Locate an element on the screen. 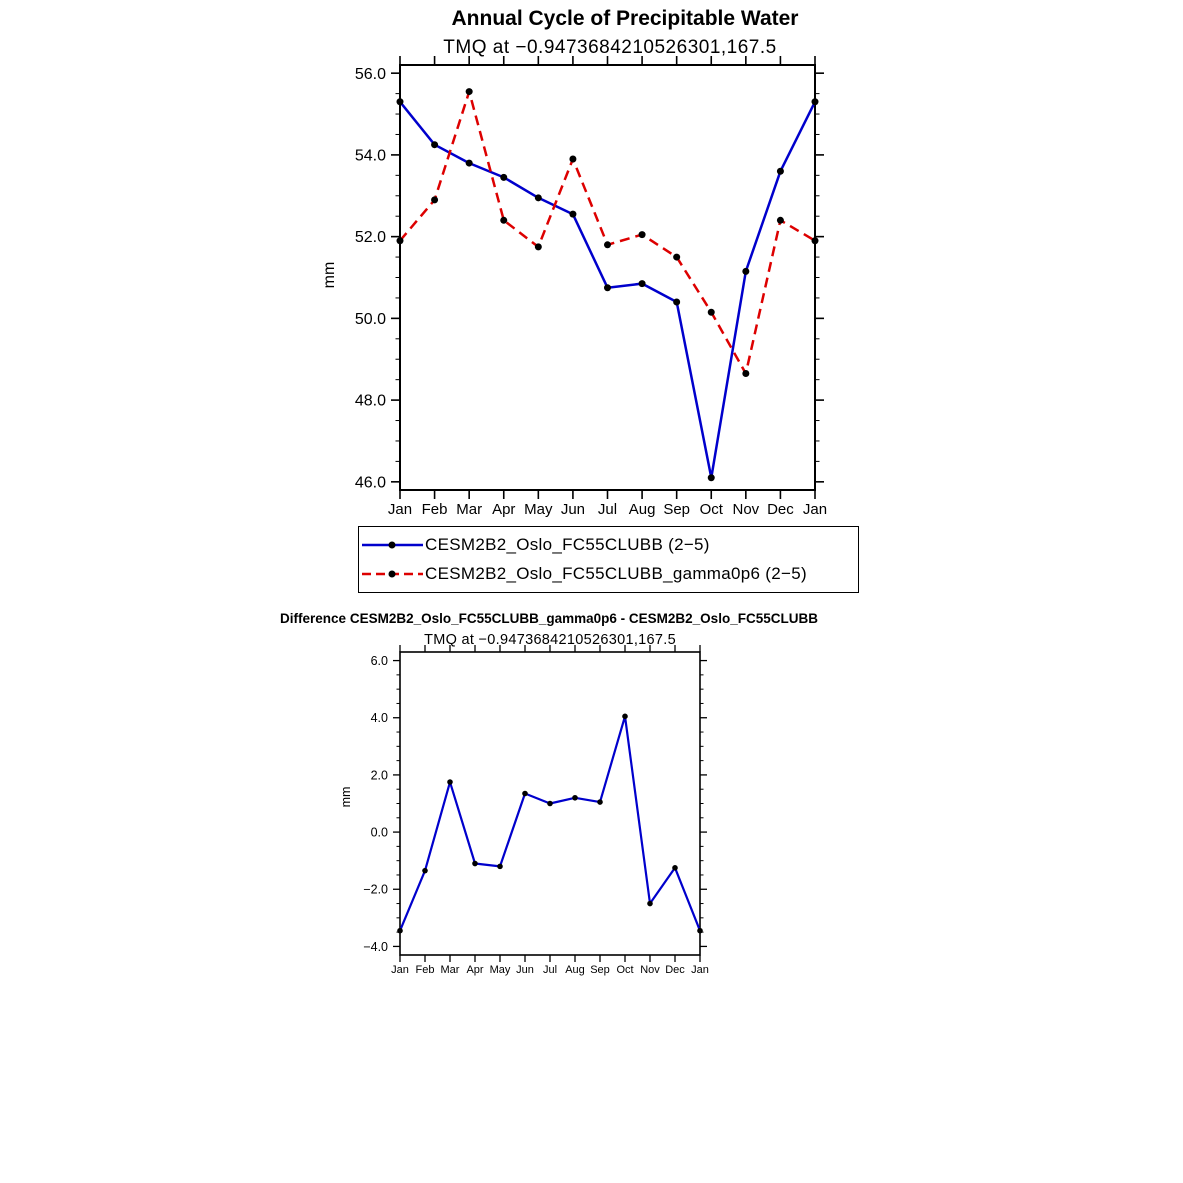  svg-text: −2.0 is located at coordinates (375, 890).